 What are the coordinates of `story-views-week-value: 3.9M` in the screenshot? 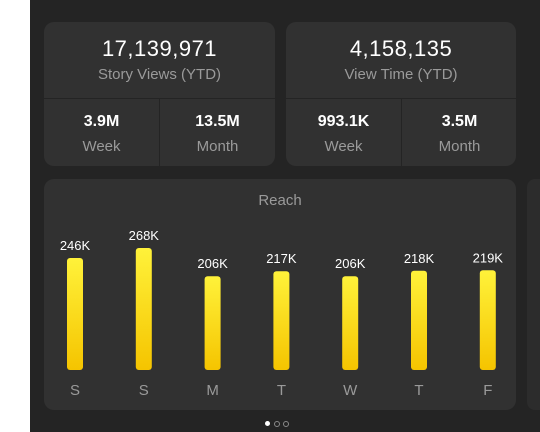 It's located at (101, 121).